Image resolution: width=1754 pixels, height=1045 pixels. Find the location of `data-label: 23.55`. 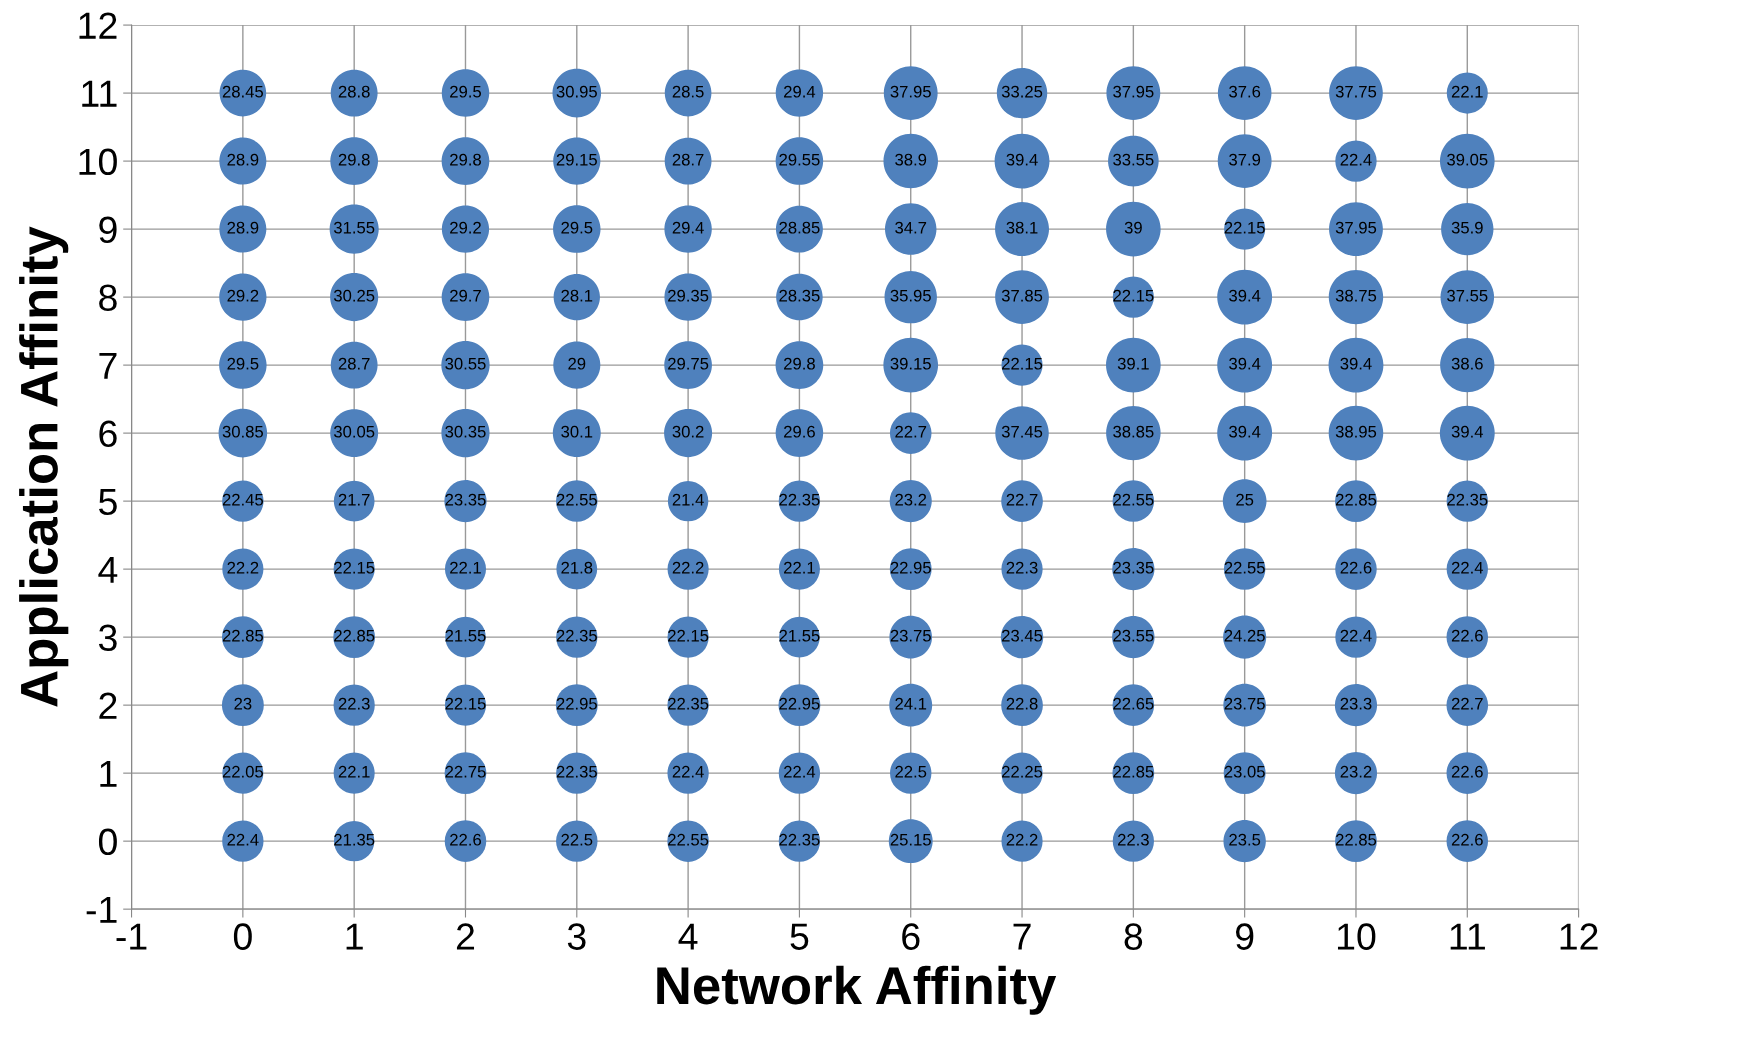

data-label: 23.55 is located at coordinates (1133, 635).